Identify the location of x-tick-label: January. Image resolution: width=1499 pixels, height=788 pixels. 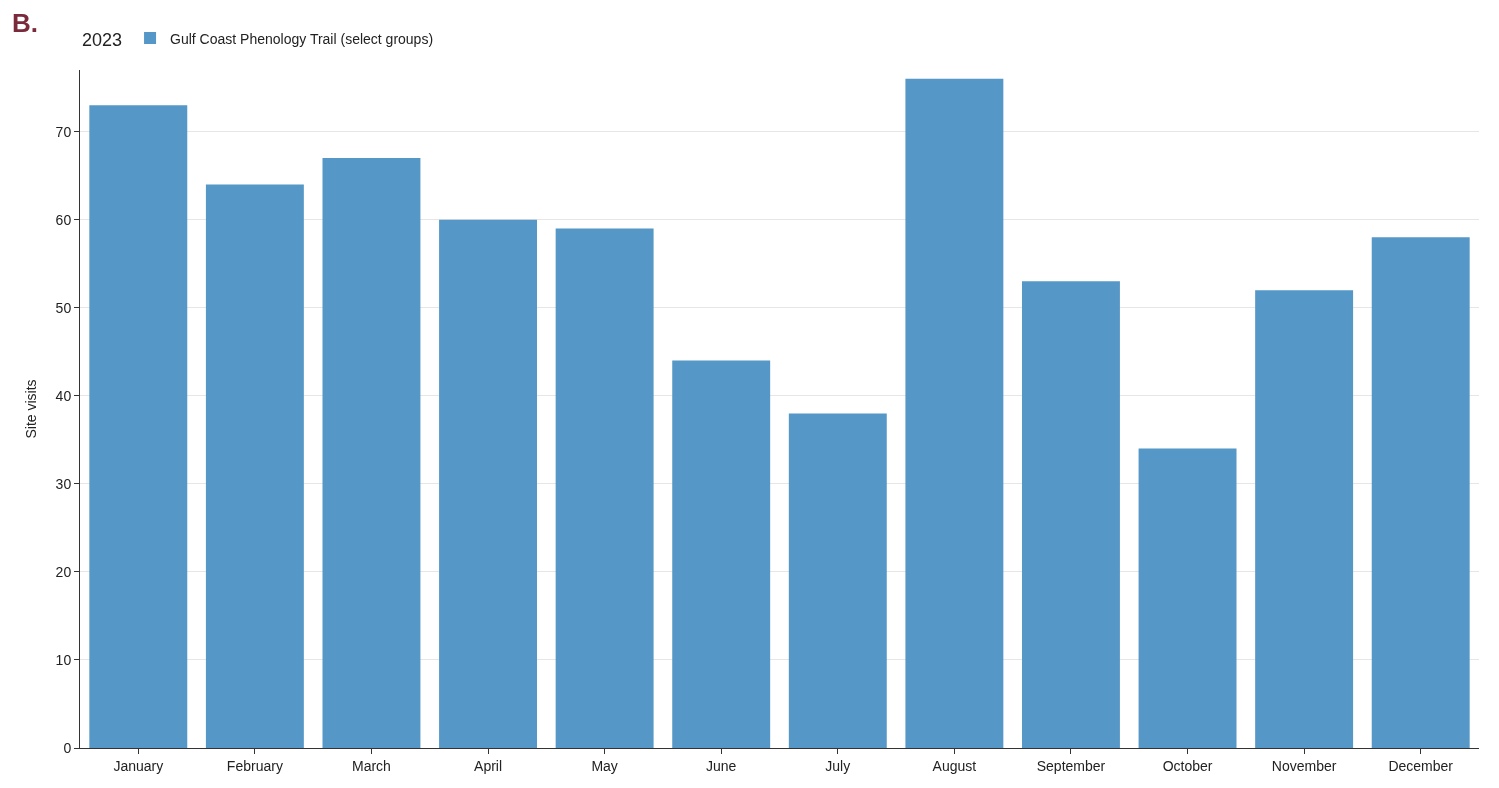
(138, 765).